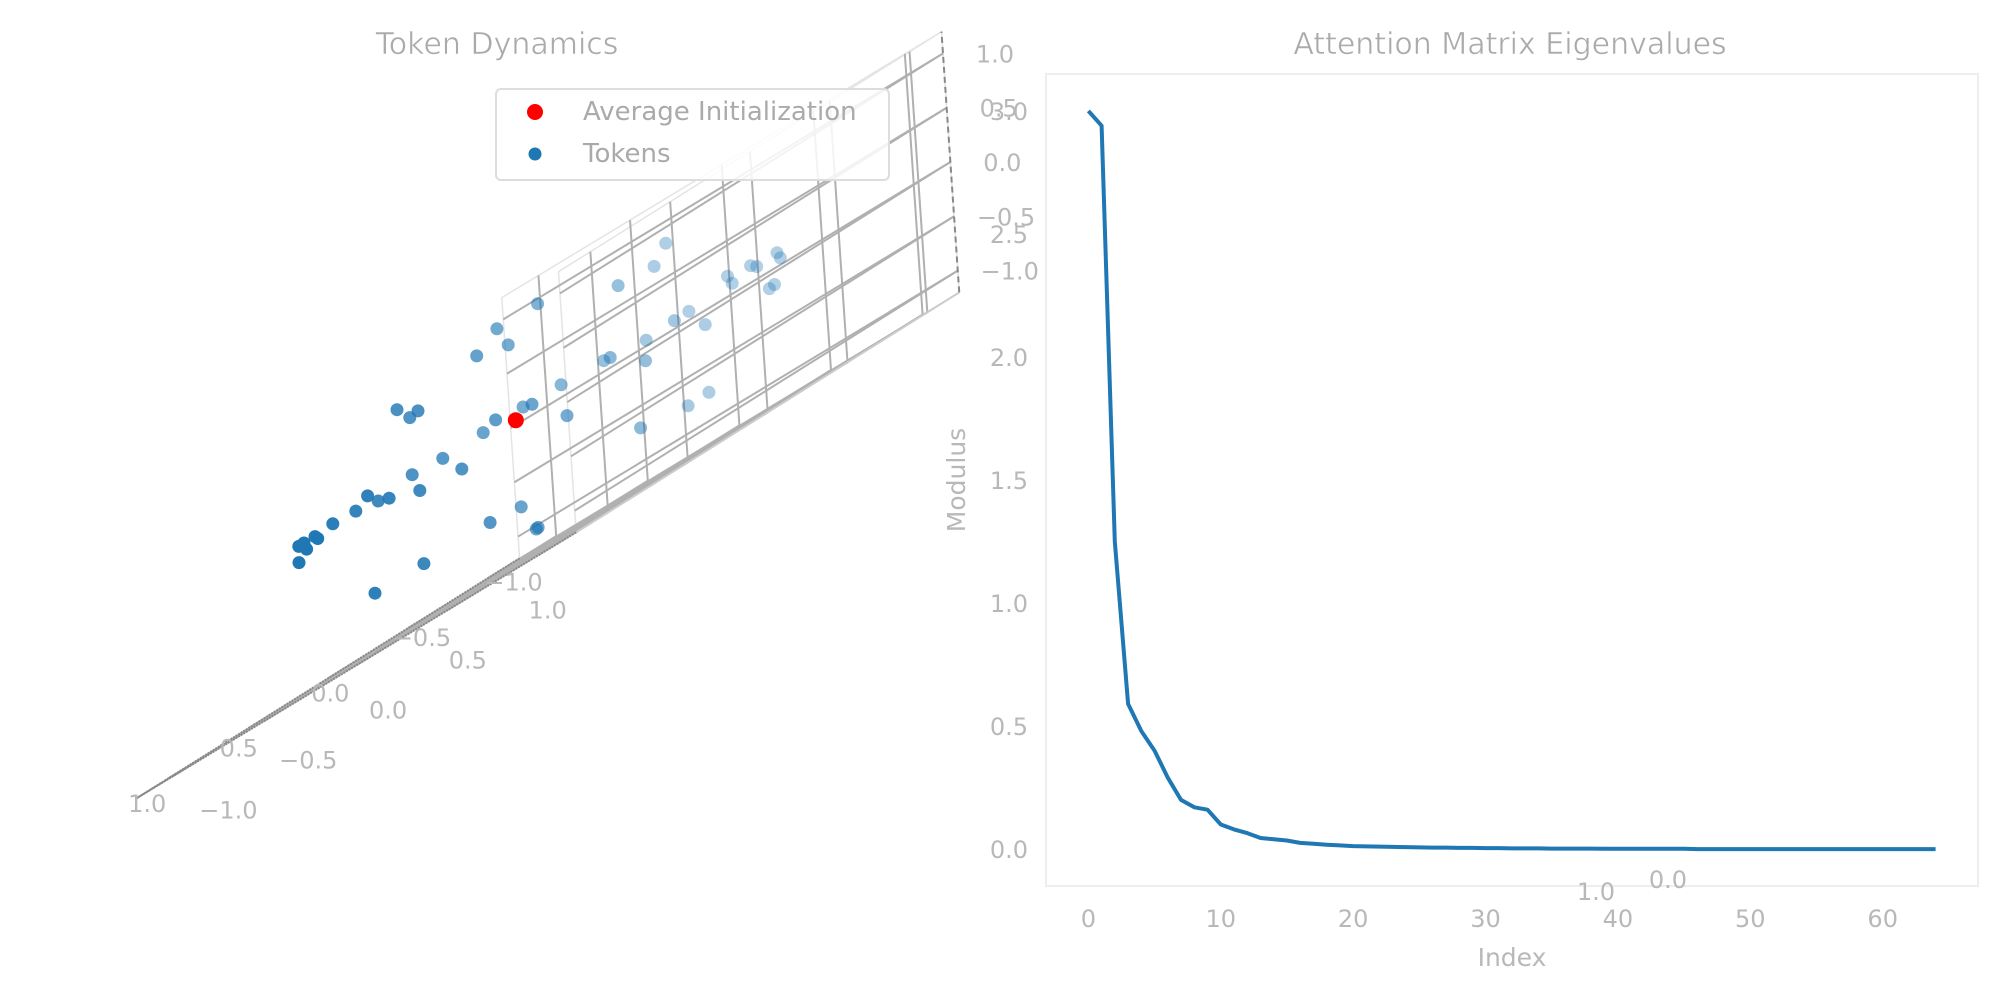 This screenshot has height=1000, width=2000. I want to click on x-tick-label: 50, so click(1750, 919).